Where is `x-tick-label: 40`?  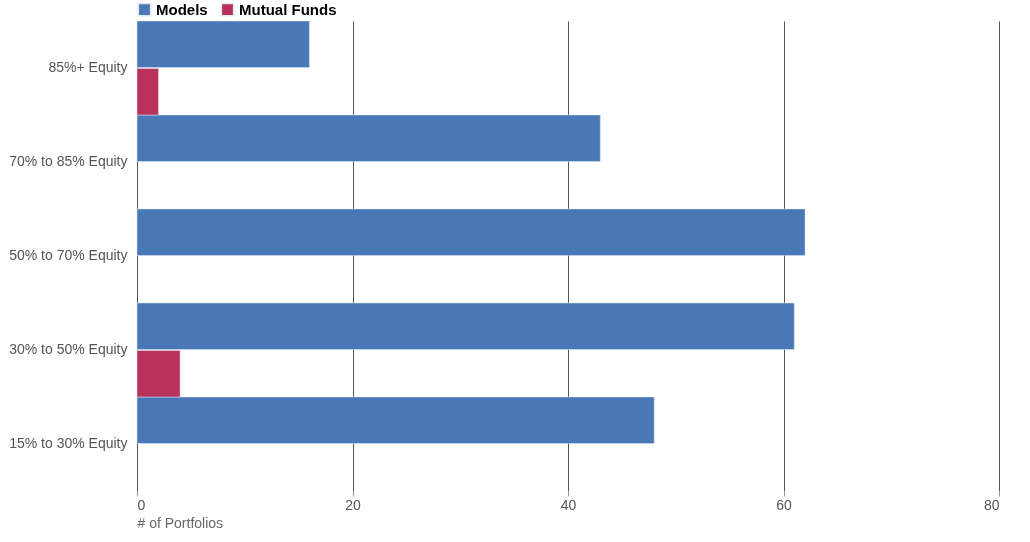
x-tick-label: 40 is located at coordinates (568, 504).